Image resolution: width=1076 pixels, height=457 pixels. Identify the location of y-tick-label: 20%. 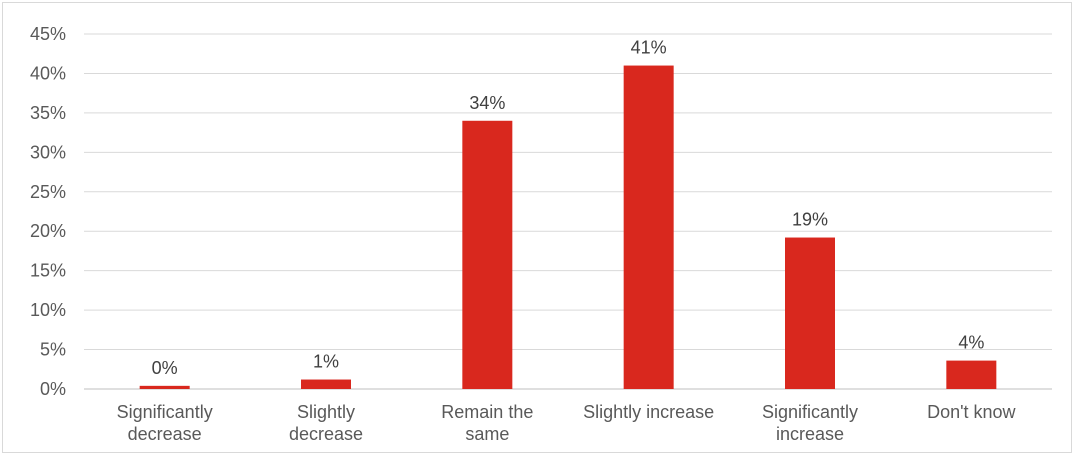
(48, 231).